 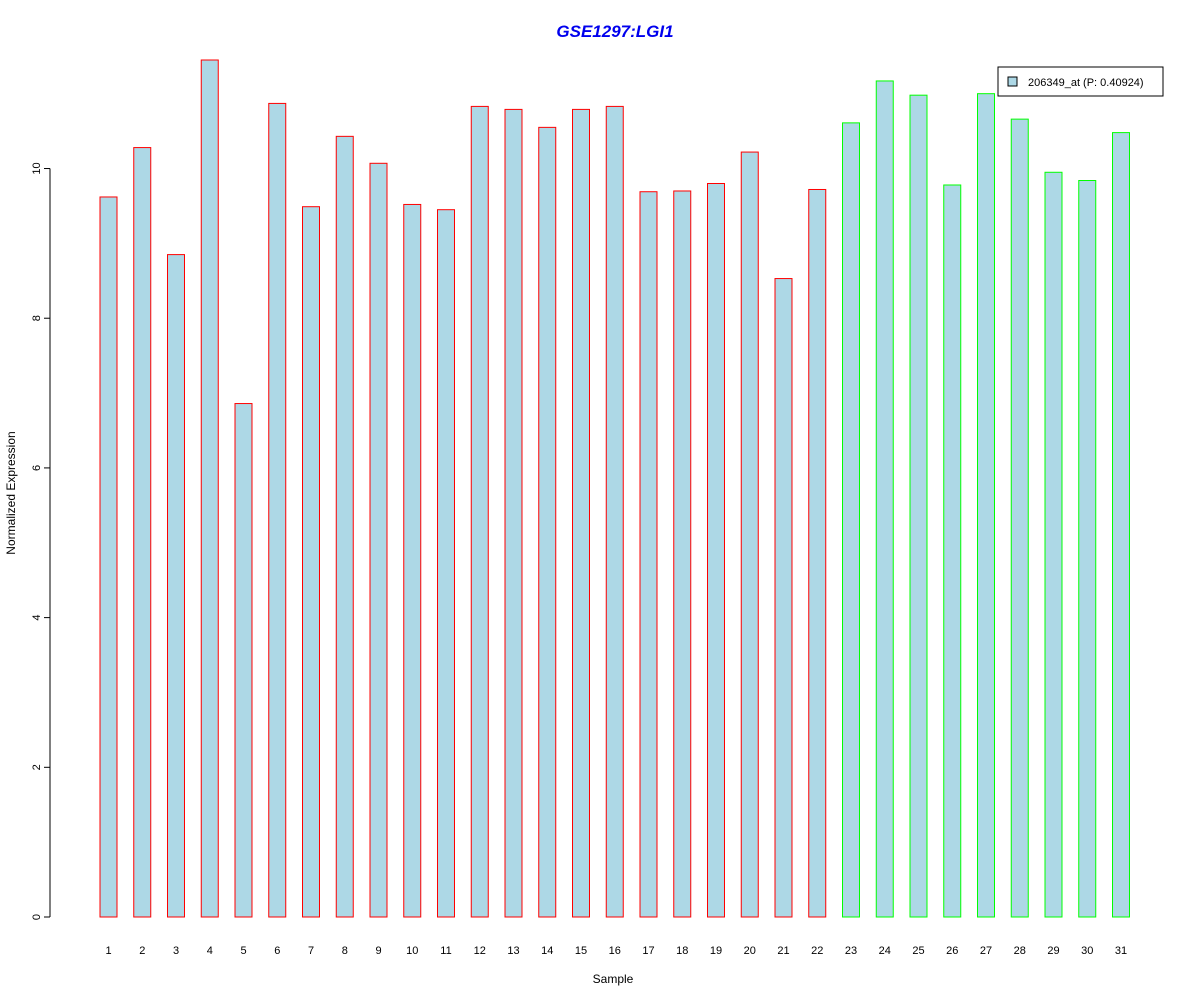 What do you see at coordinates (345, 951) in the screenshot?
I see `x-tick-label: 8` at bounding box center [345, 951].